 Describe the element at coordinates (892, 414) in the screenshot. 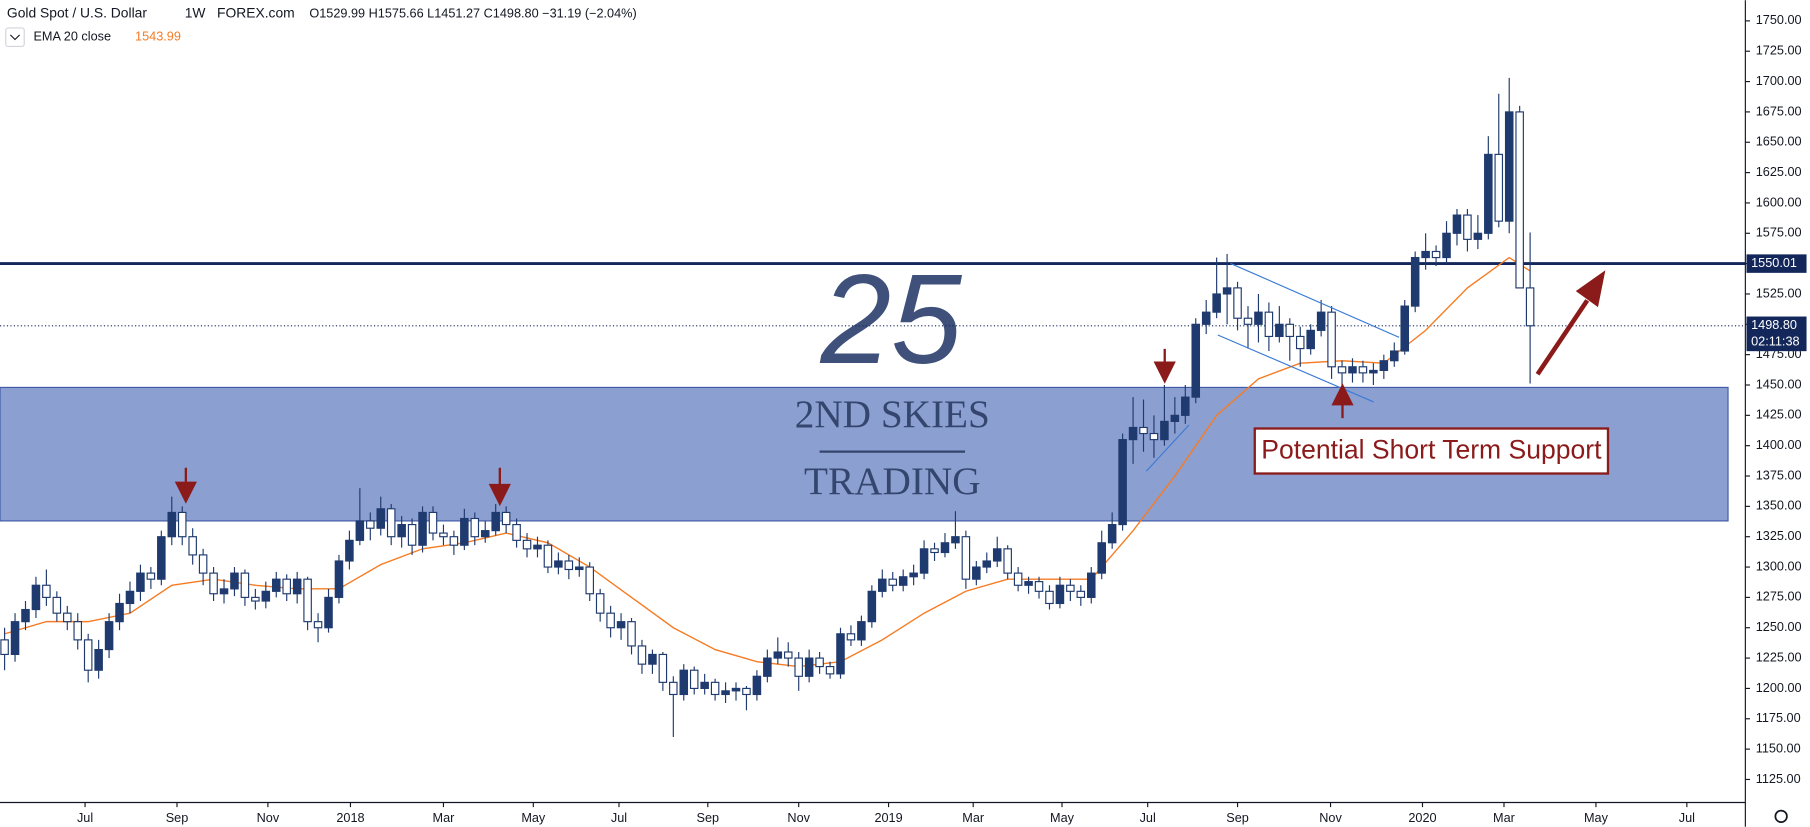

I see `watermark-line1: 2ND SKIES` at that location.